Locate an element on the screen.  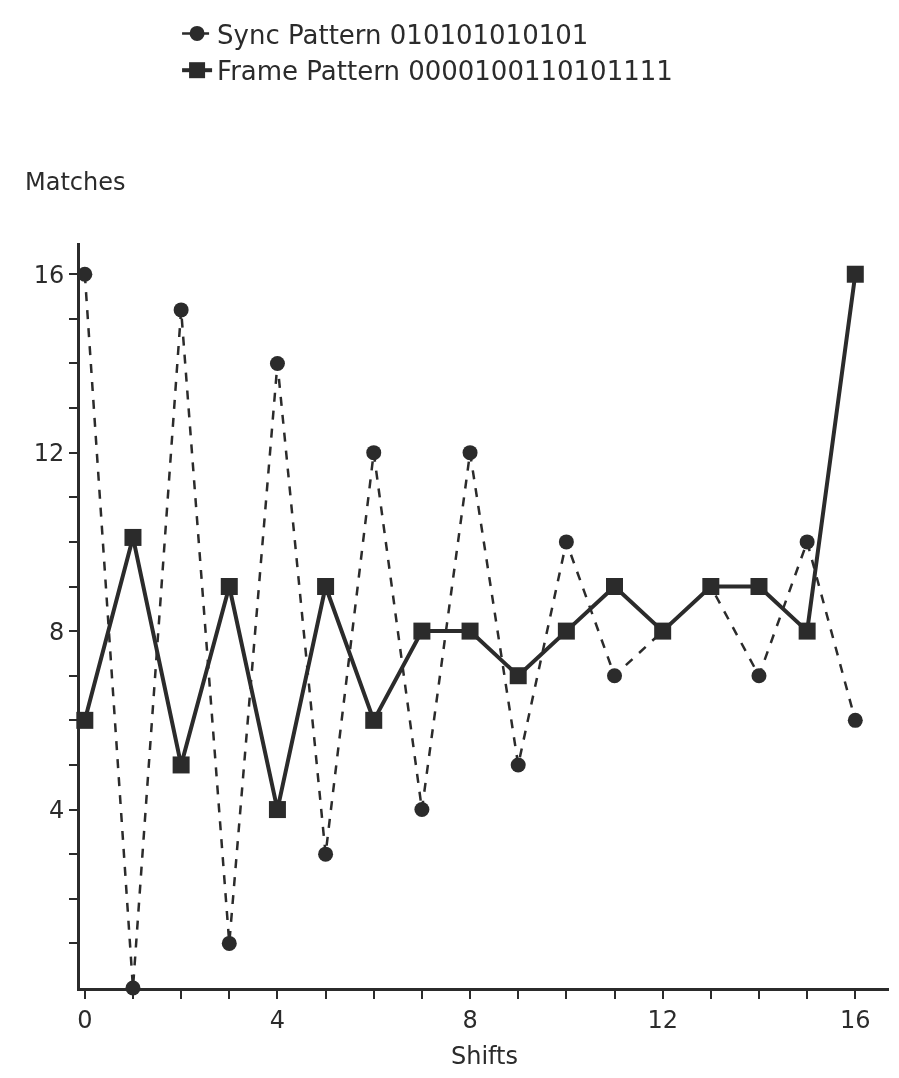
x-tick-label: 4 is located at coordinates (277, 1019).